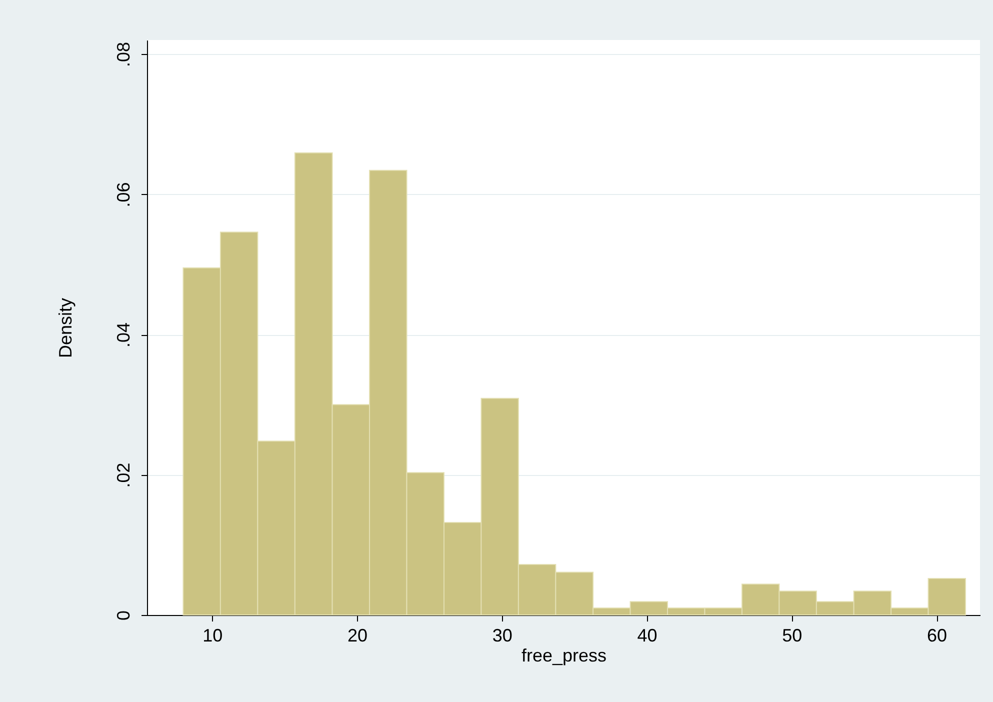 The image size is (993, 702). What do you see at coordinates (564, 656) in the screenshot?
I see `x-axis-title: free_press` at bounding box center [564, 656].